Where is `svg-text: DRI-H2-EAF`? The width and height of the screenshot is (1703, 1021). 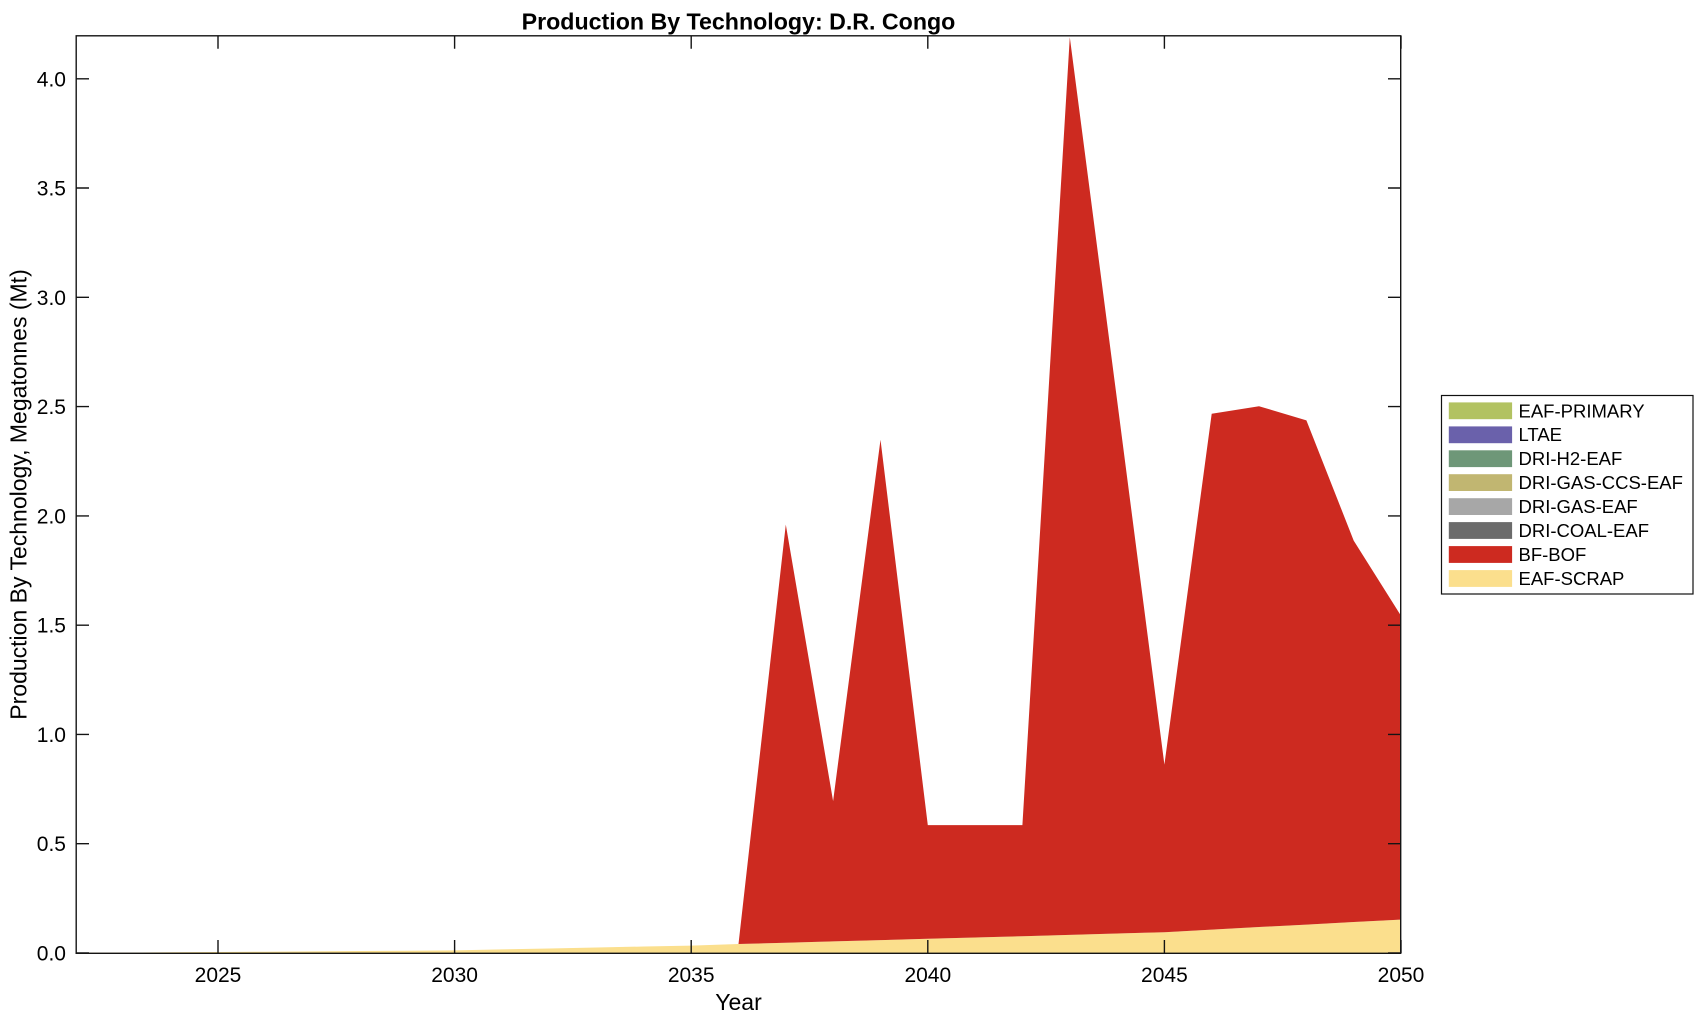
svg-text: DRI-H2-EAF is located at coordinates (1571, 458).